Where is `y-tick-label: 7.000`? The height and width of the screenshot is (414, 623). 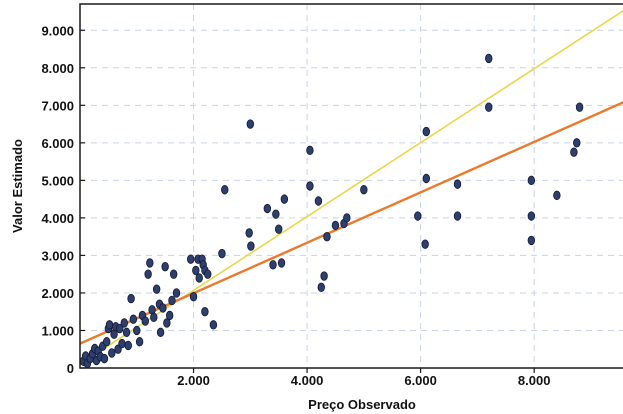
y-tick-label: 7.000 is located at coordinates (57, 105).